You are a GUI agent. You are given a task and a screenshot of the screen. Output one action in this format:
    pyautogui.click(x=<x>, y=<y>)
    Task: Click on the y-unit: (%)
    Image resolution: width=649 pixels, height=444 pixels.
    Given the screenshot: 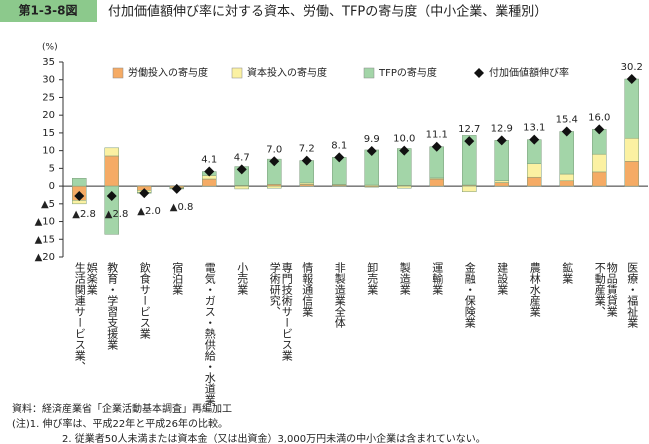 What is the action you would take?
    pyautogui.click(x=50, y=48)
    